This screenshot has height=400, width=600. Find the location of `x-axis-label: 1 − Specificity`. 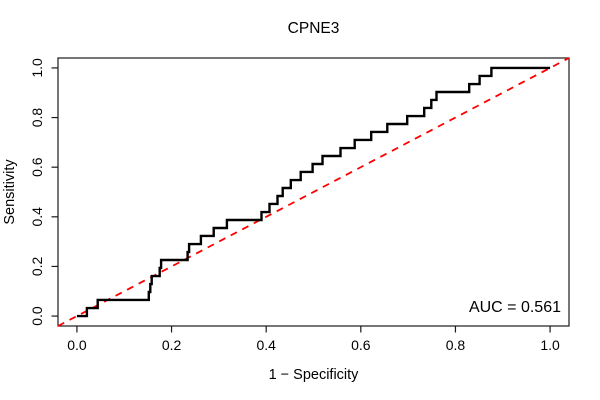

x-axis-label: 1 − Specificity is located at coordinates (314, 375).